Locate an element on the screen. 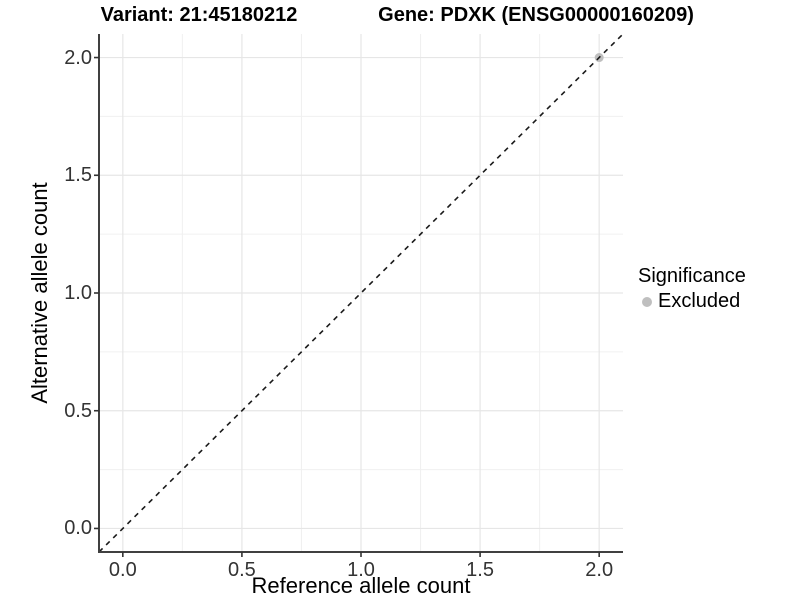  x-tick-label: 1.5 is located at coordinates (480, 570).